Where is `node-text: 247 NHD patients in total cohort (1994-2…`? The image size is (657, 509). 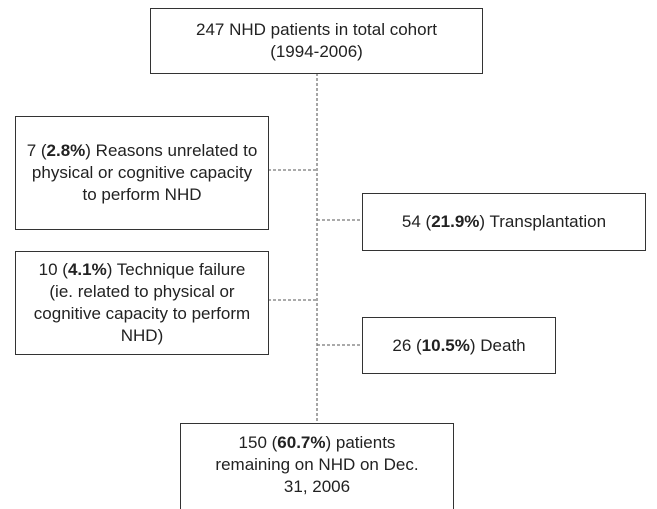 node-text: 247 NHD patients in total cohort (1994-2… is located at coordinates (316, 40).